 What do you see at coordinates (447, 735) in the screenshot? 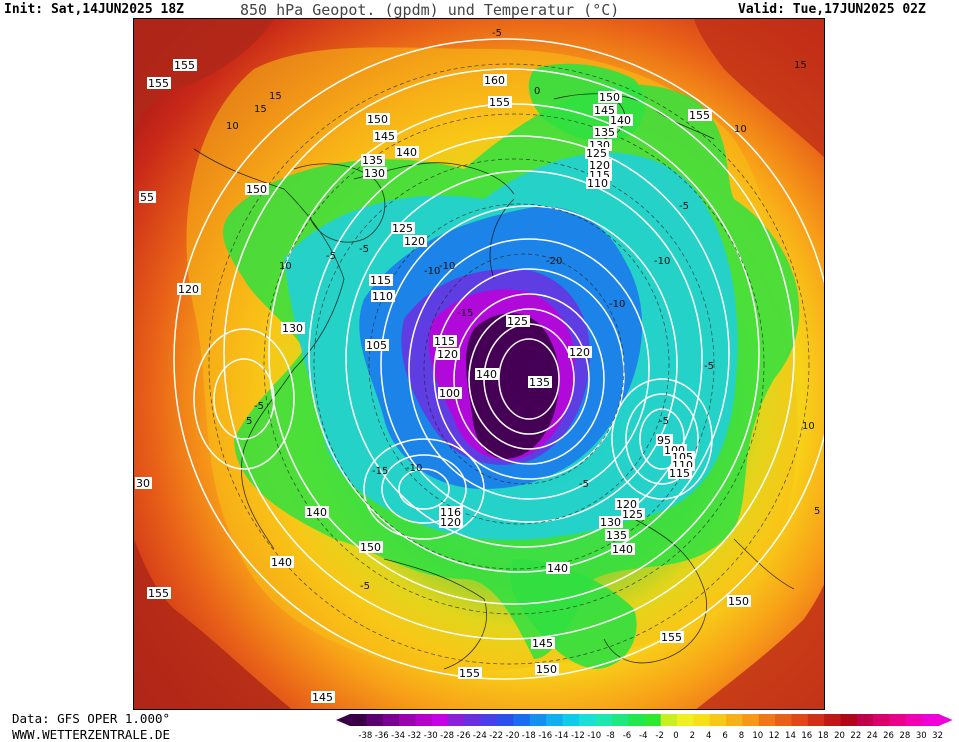
I see `colorbar-tick-label: -28` at bounding box center [447, 735].